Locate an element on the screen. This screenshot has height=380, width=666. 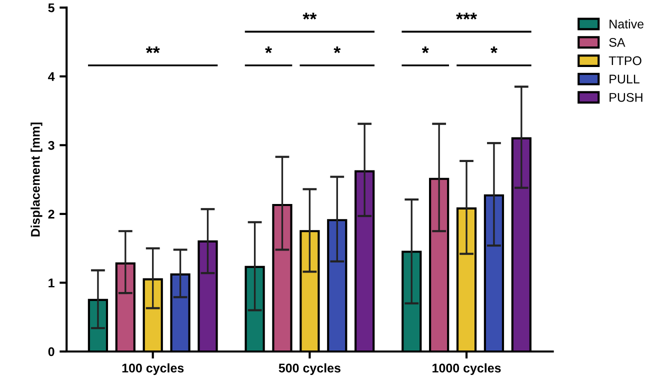
x-tick-label: 500 cycles is located at coordinates (309, 369).